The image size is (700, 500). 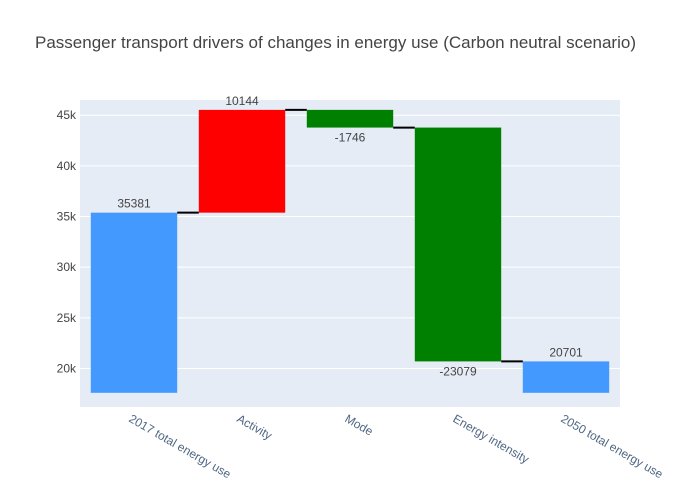 What do you see at coordinates (67, 166) in the screenshot?
I see `y-tick-label: 40k` at bounding box center [67, 166].